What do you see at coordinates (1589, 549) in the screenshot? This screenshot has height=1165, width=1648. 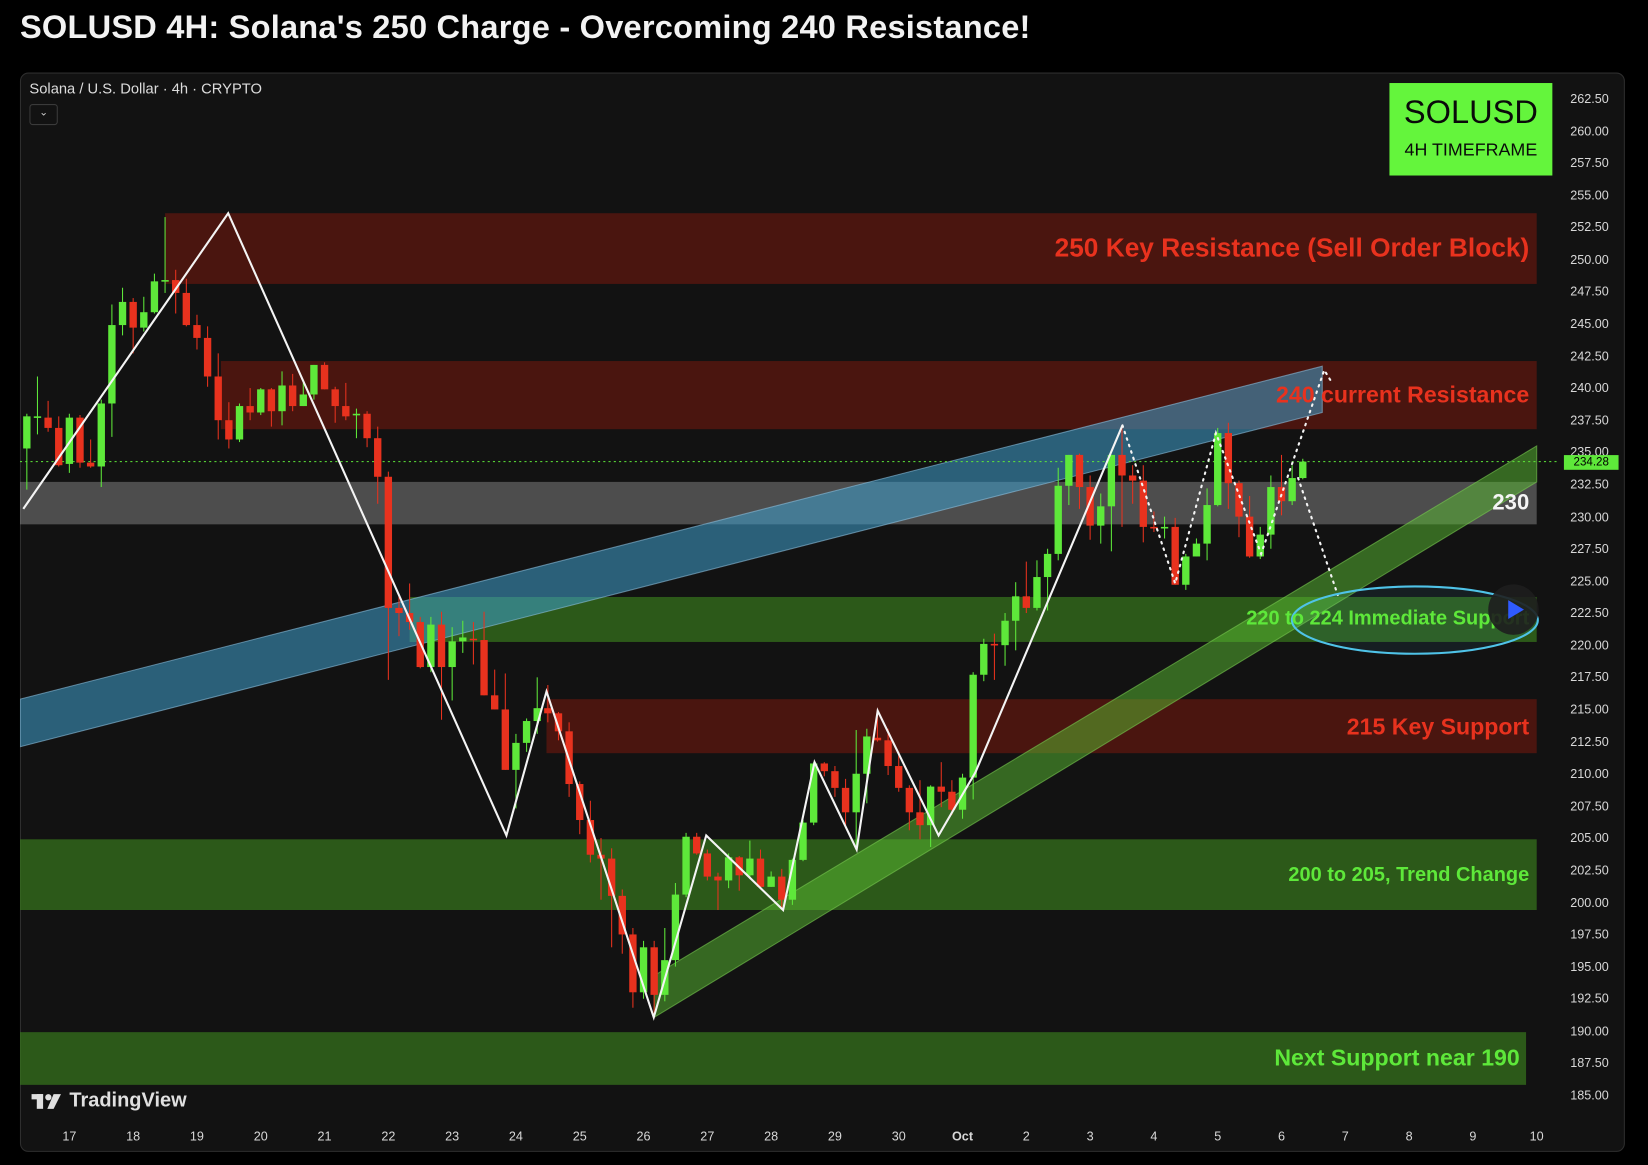 I see `price-tick-label: 227.50` at bounding box center [1589, 549].